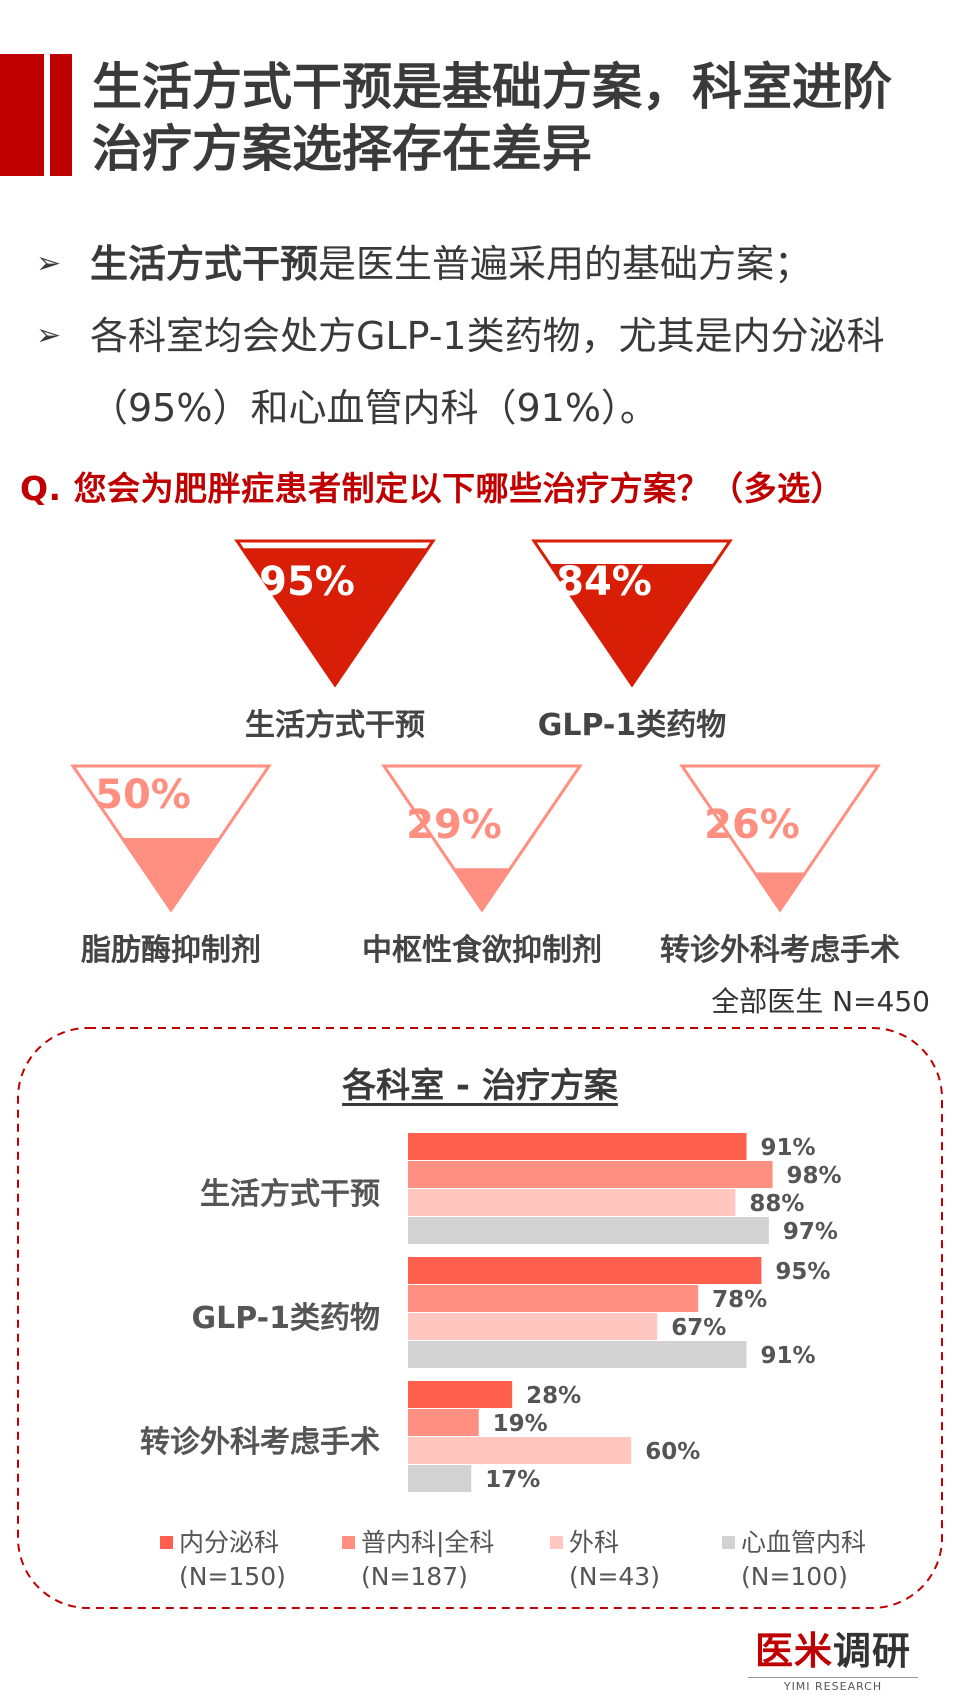  What do you see at coordinates (414, 1576) in the screenshot?
I see `legend-sample-size: (N=187)` at bounding box center [414, 1576].